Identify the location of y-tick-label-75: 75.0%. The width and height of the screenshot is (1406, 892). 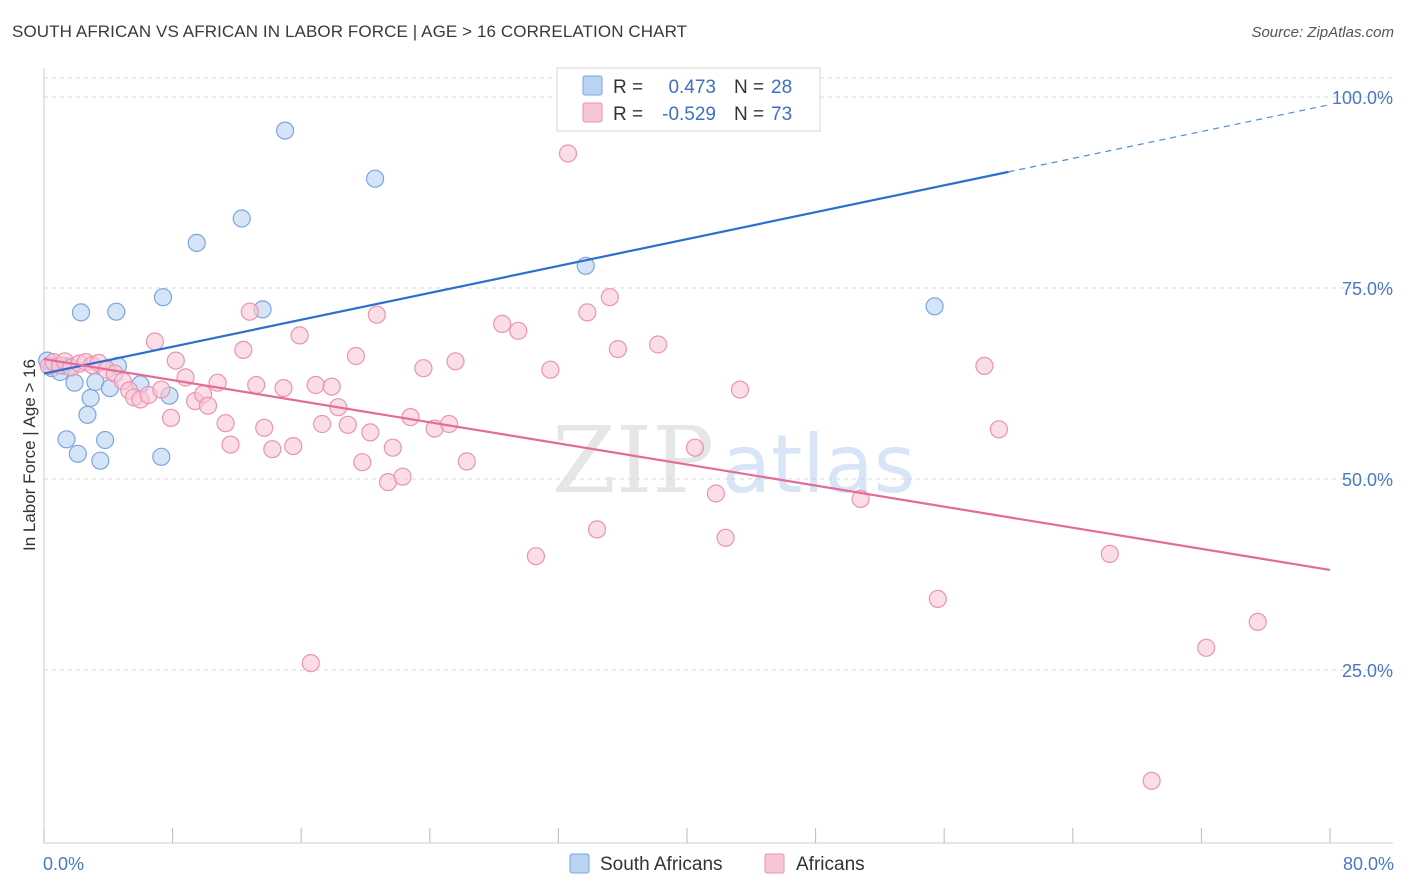
(1367, 289).